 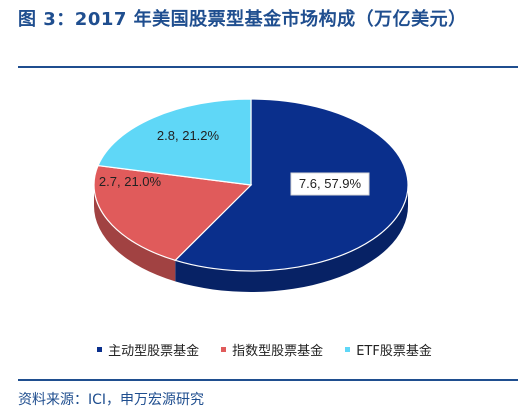 I want to click on legend-swatch-active, so click(x=100, y=349).